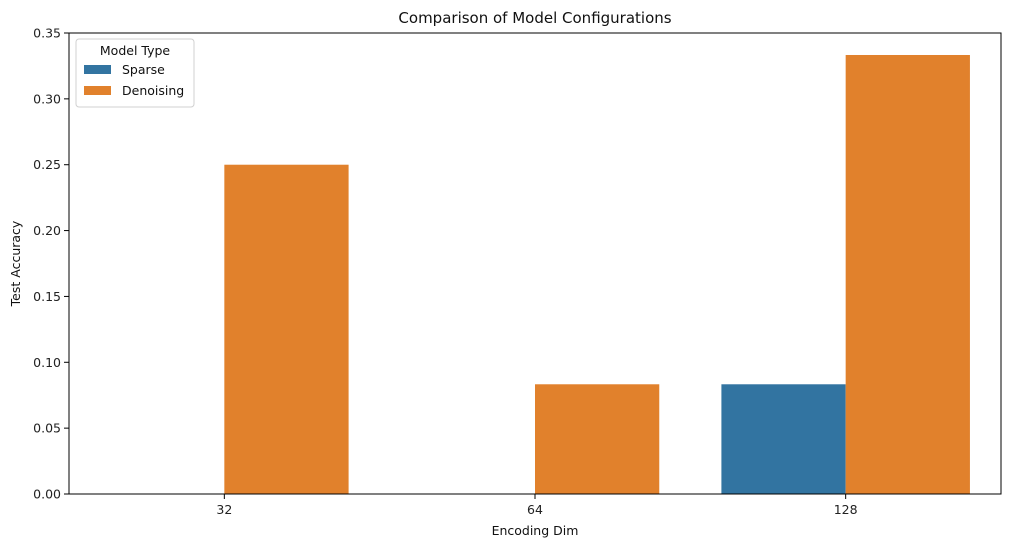 The height and width of the screenshot is (547, 1010). What do you see at coordinates (15, 263) in the screenshot?
I see `y-axis-label: Test Accuracy` at bounding box center [15, 263].